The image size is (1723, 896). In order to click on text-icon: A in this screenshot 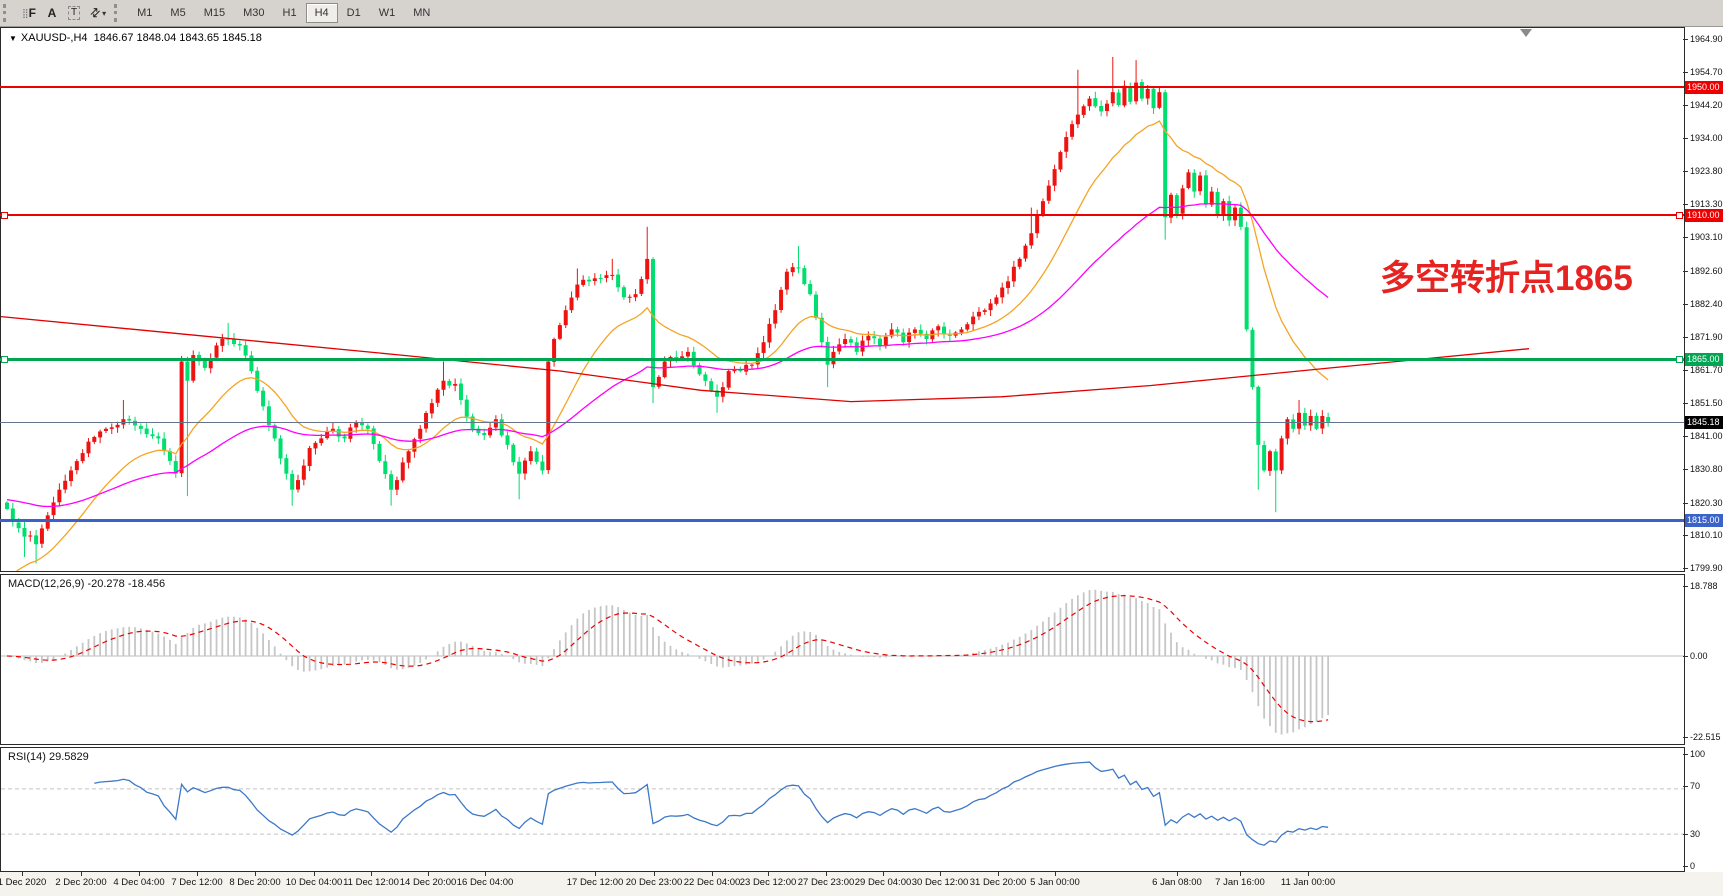, I will do `click(52, 13)`.